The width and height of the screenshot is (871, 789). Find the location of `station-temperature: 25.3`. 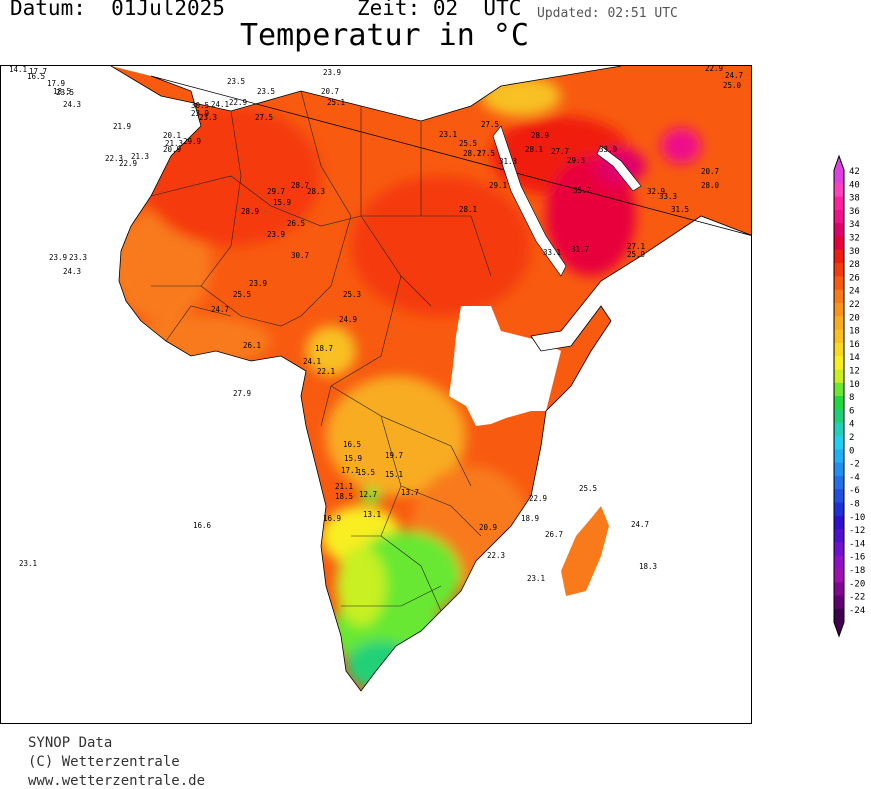

station-temperature: 25.3 is located at coordinates (352, 294).